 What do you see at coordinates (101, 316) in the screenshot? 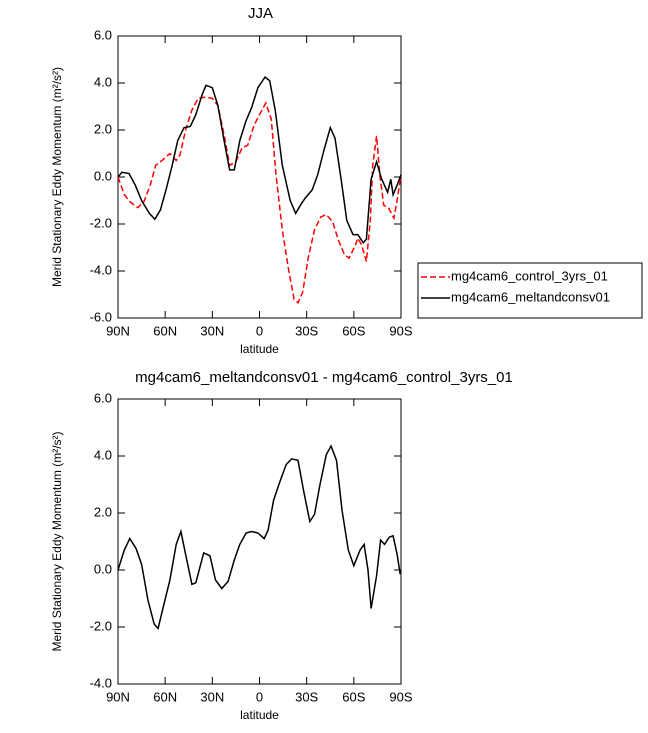
I see `y-tick-label: -6.0` at bounding box center [101, 316].